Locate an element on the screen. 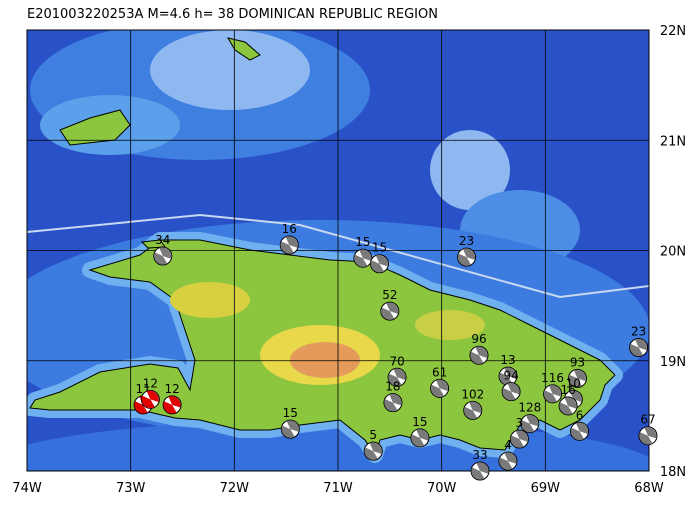 This screenshot has height=505, width=695. focal-mechanism: 34 is located at coordinates (163, 249).